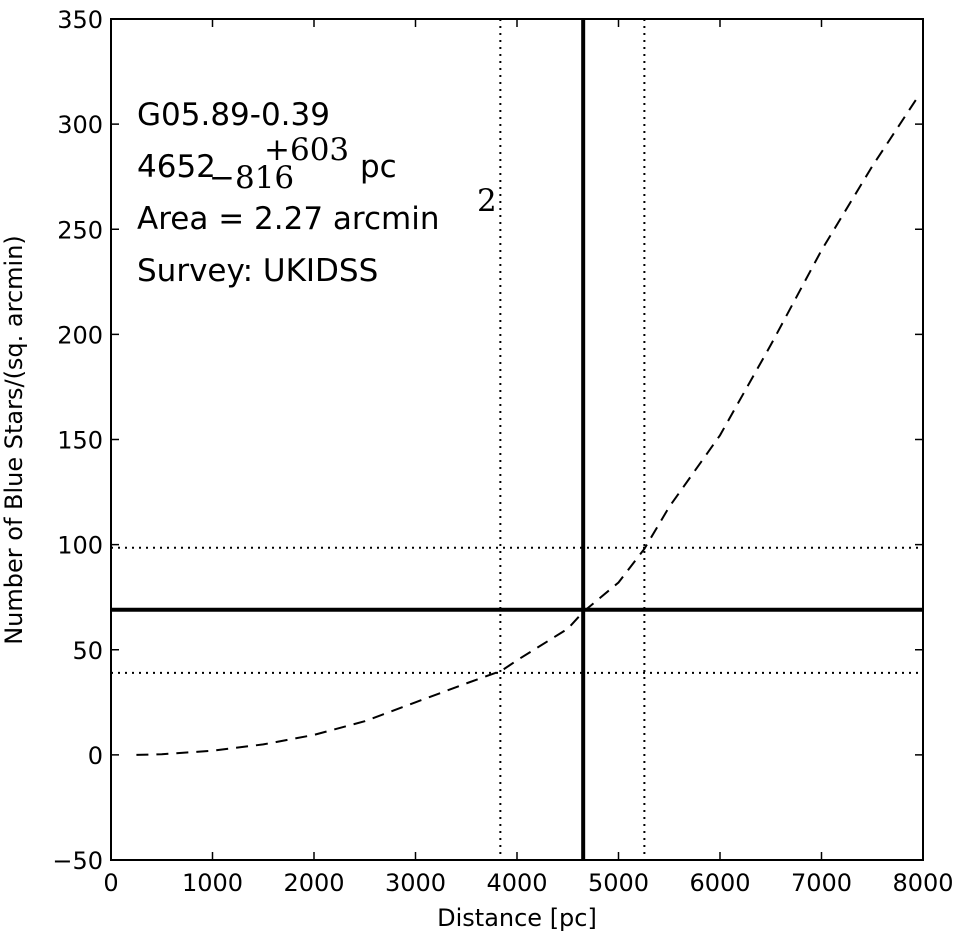 The width and height of the screenshot is (966, 938). Describe the element at coordinates (821, 883) in the screenshot. I see `x-tick-label: 7000` at that location.